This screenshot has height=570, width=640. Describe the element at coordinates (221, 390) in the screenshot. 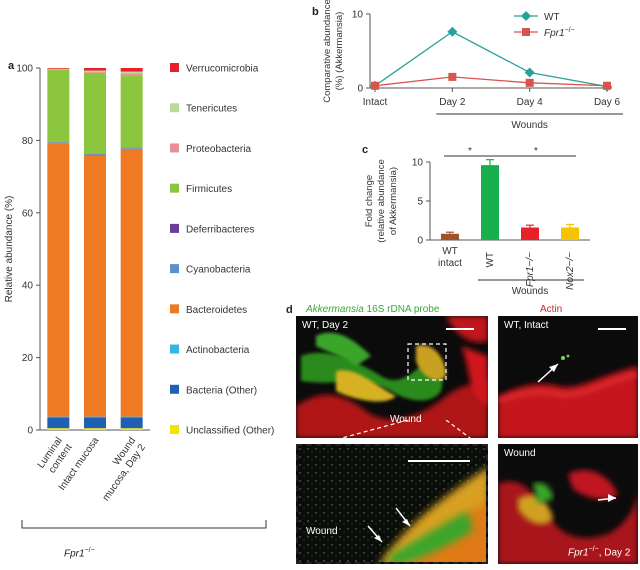

I see `a-legend-label: Bacteria (Other)` at that location.